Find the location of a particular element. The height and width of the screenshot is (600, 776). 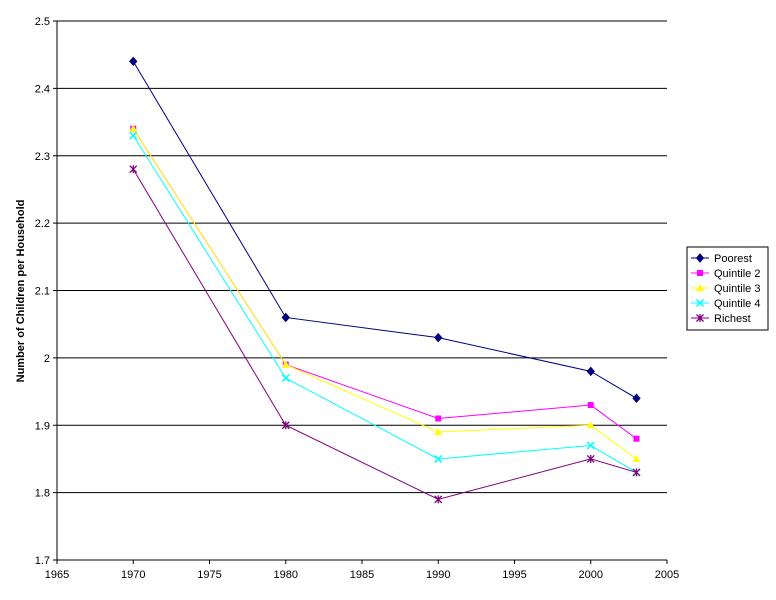

y-tick-label: 2.5 is located at coordinates (42, 22).